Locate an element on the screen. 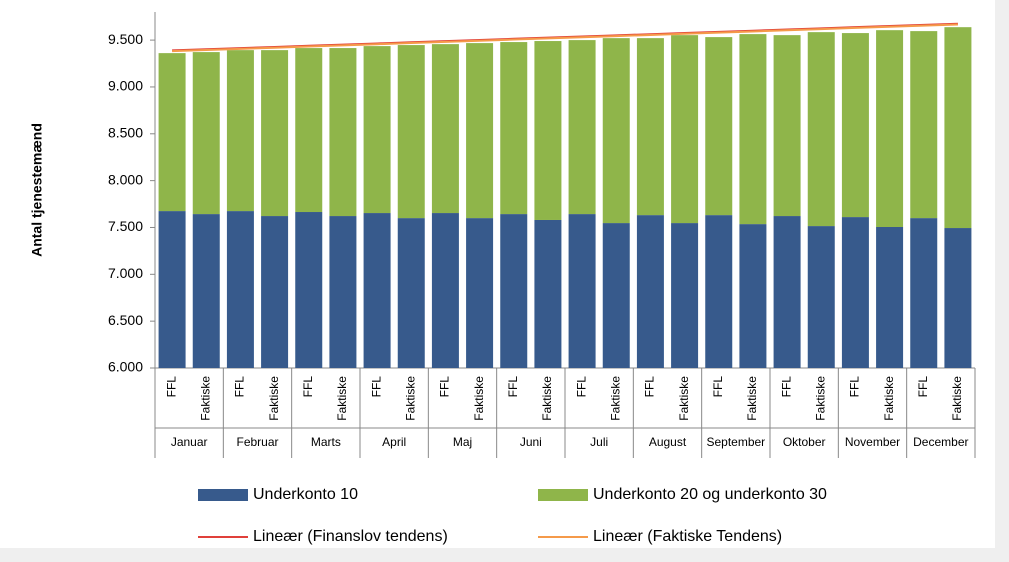  legend-label: Underkonto 10 is located at coordinates (305, 494).